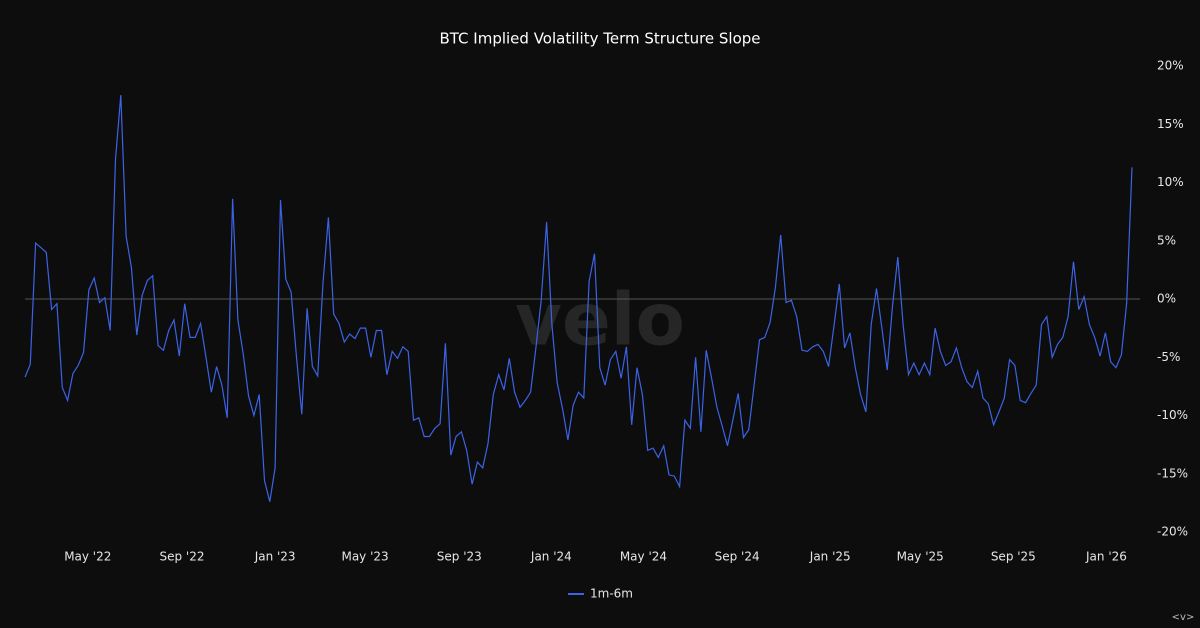  I want to click on x-tick-label: May '24, so click(643, 557).